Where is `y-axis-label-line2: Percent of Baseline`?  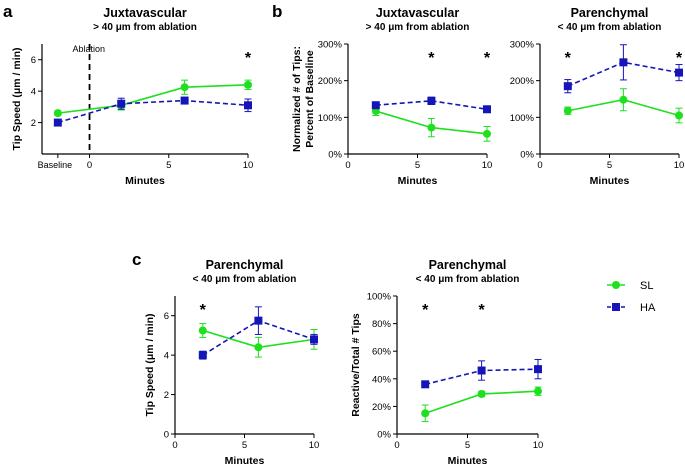 y-axis-label-line2: Percent of Baseline is located at coordinates (310, 99).